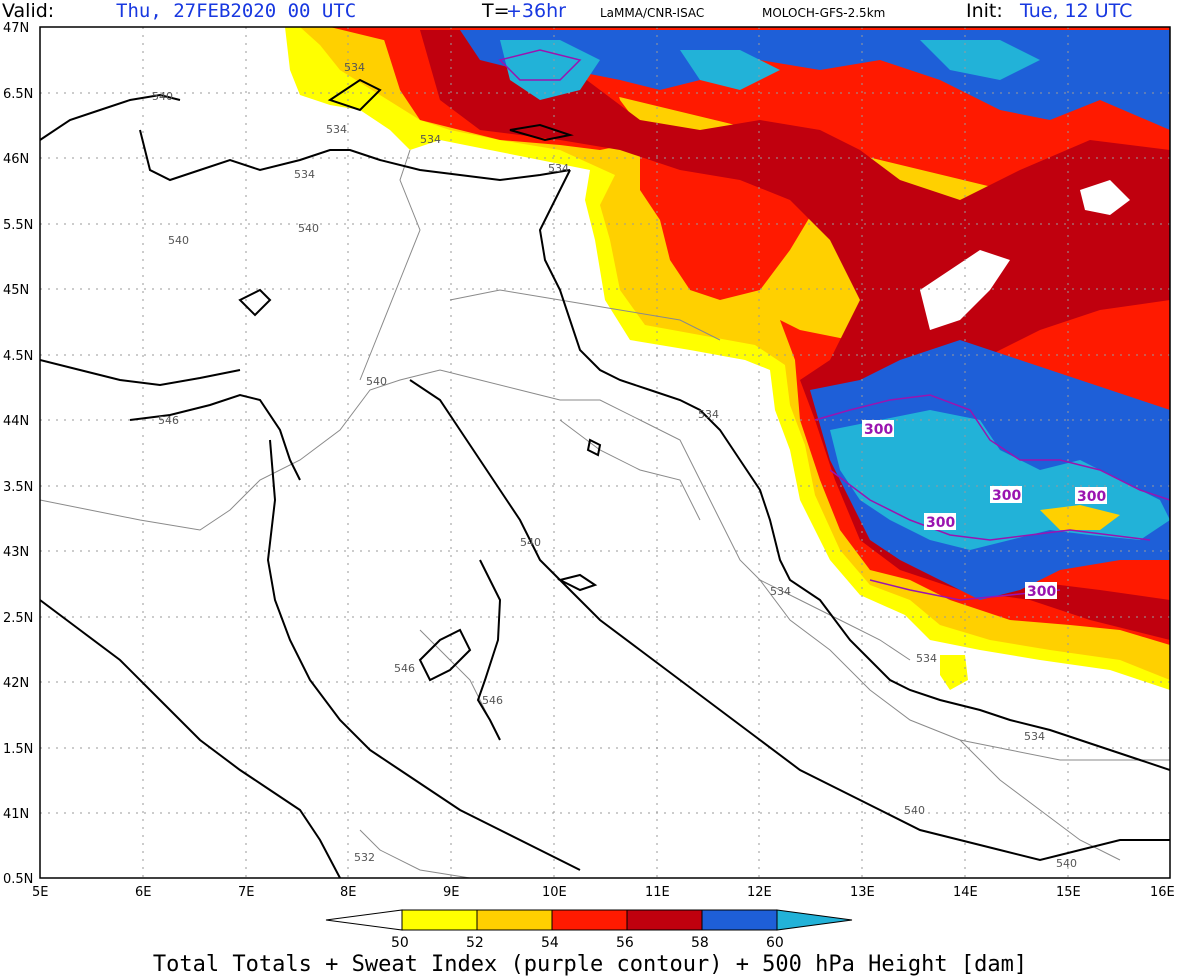 The image size is (1180, 980). What do you see at coordinates (16, 814) in the screenshot?
I see `svg-text: 41N` at bounding box center [16, 814].